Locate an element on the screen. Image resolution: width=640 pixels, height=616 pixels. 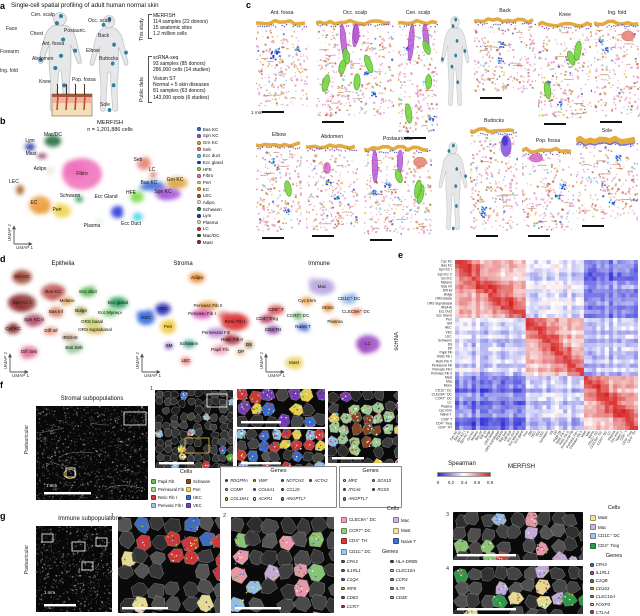
e-row-label: Mast is located at coordinates (448, 378).